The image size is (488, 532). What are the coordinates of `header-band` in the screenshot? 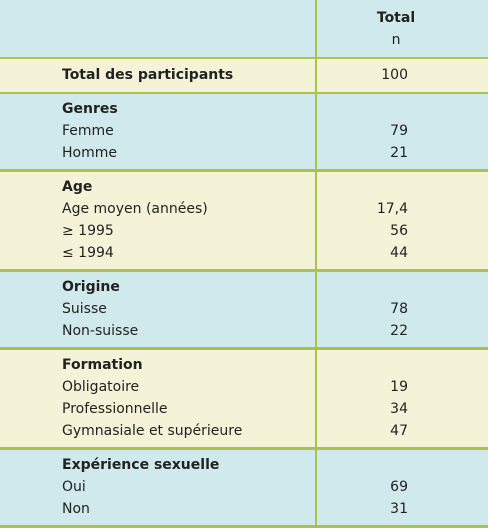 It's located at (244, 28).